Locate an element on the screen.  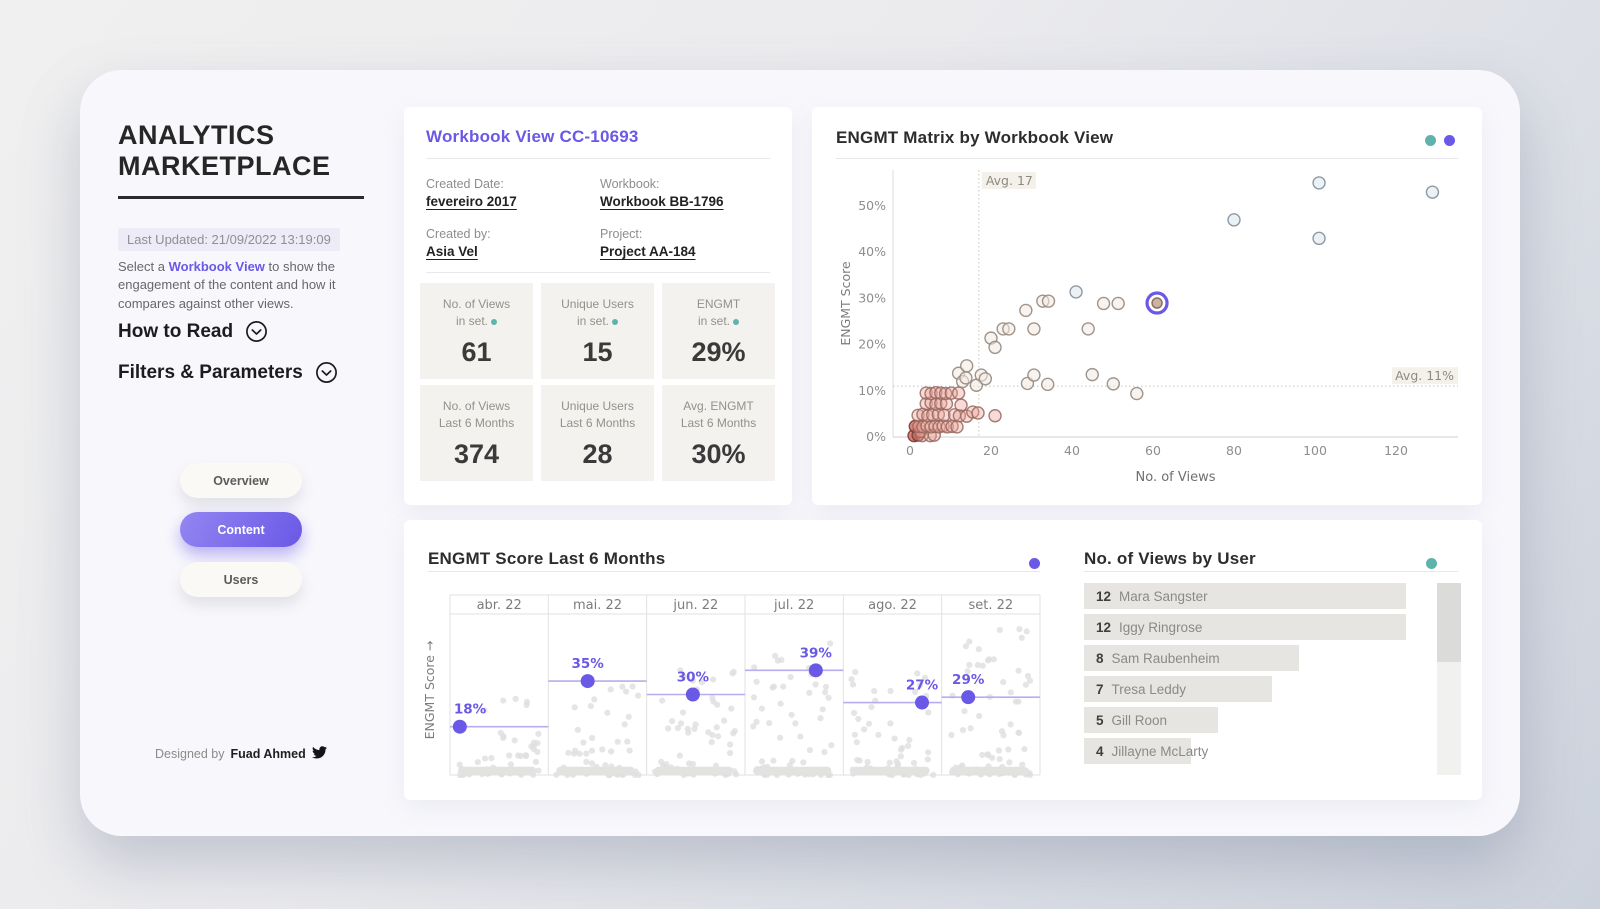
kpi-avg-engmt-6mo: Avg. ENGMT Last 6 Months 30% is located at coordinates (718, 433).